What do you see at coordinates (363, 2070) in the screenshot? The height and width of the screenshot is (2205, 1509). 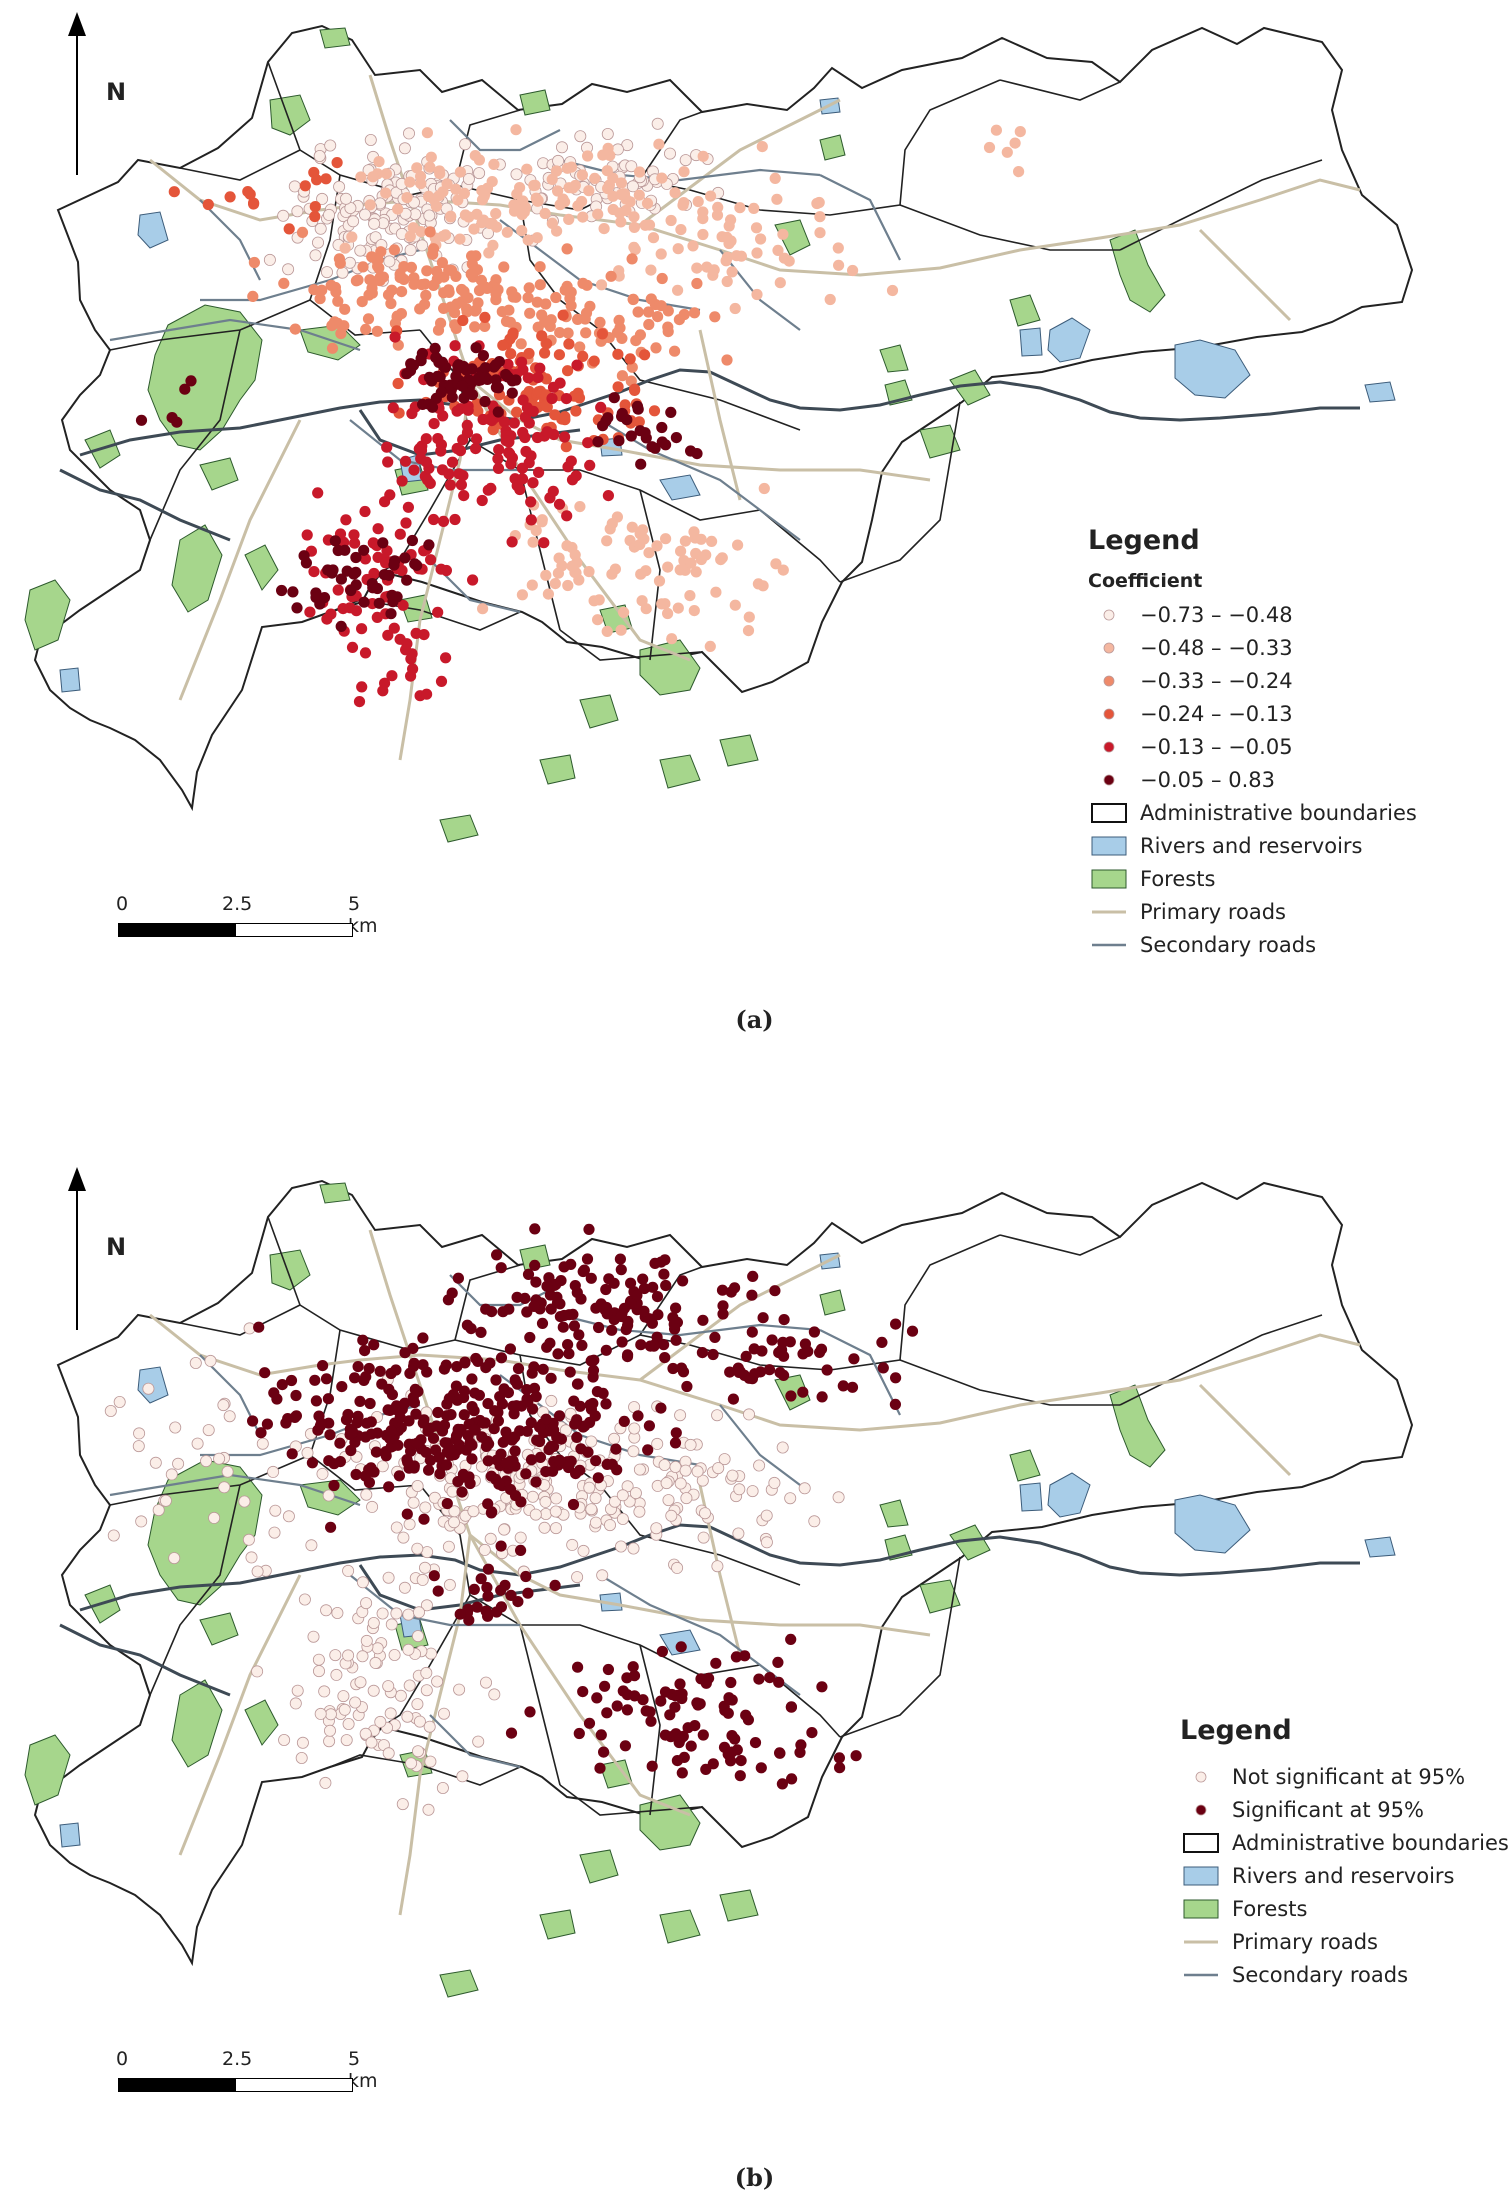 I see `scale-label-5km: 5 km` at bounding box center [363, 2070].